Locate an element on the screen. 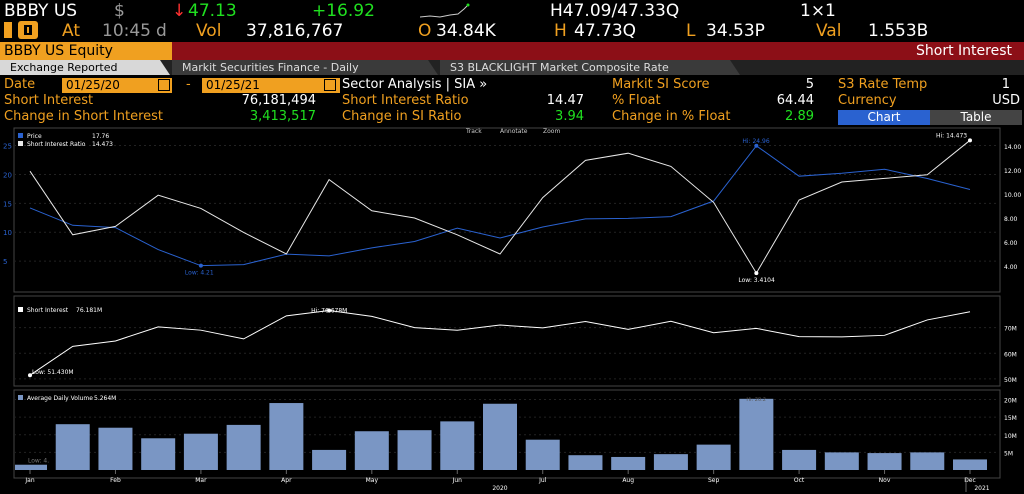 The width and height of the screenshot is (1024, 494). track-button: Track is located at coordinates (473, 131).